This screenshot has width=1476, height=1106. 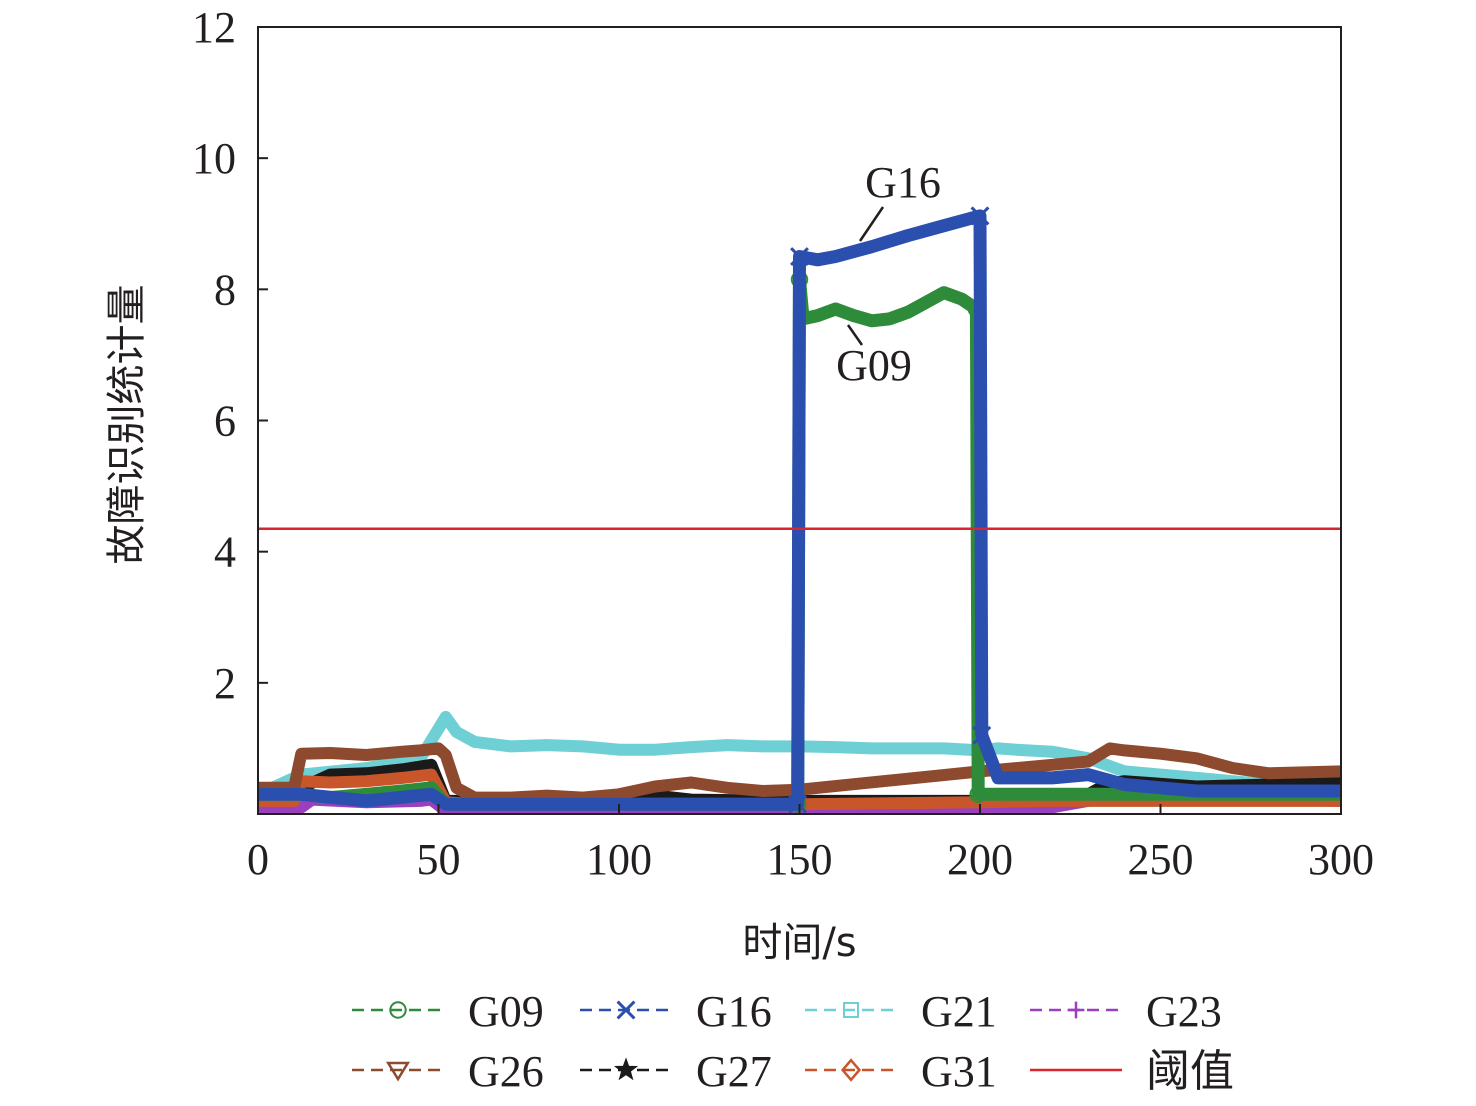 What do you see at coordinates (225, 552) in the screenshot?
I see `y-tick-label: 4` at bounding box center [225, 552].